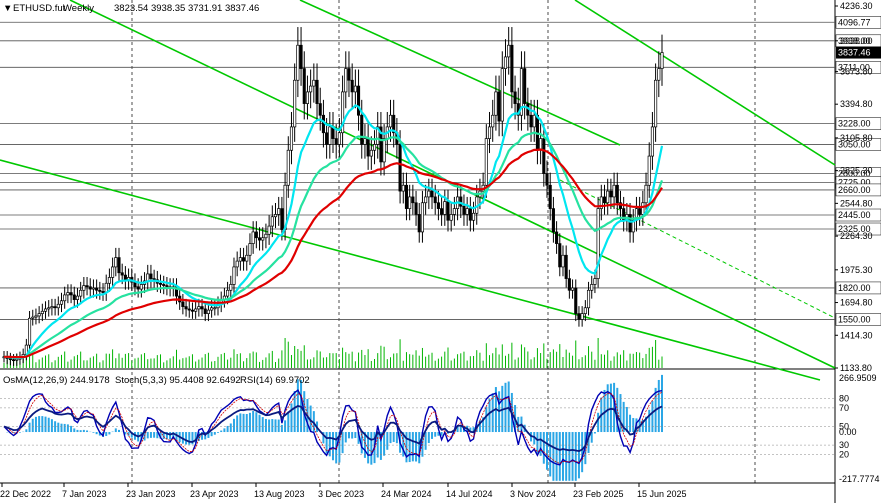 This screenshot has height=503, width=881. I want to click on price-tick-label-10: 1414.30, so click(856, 335).